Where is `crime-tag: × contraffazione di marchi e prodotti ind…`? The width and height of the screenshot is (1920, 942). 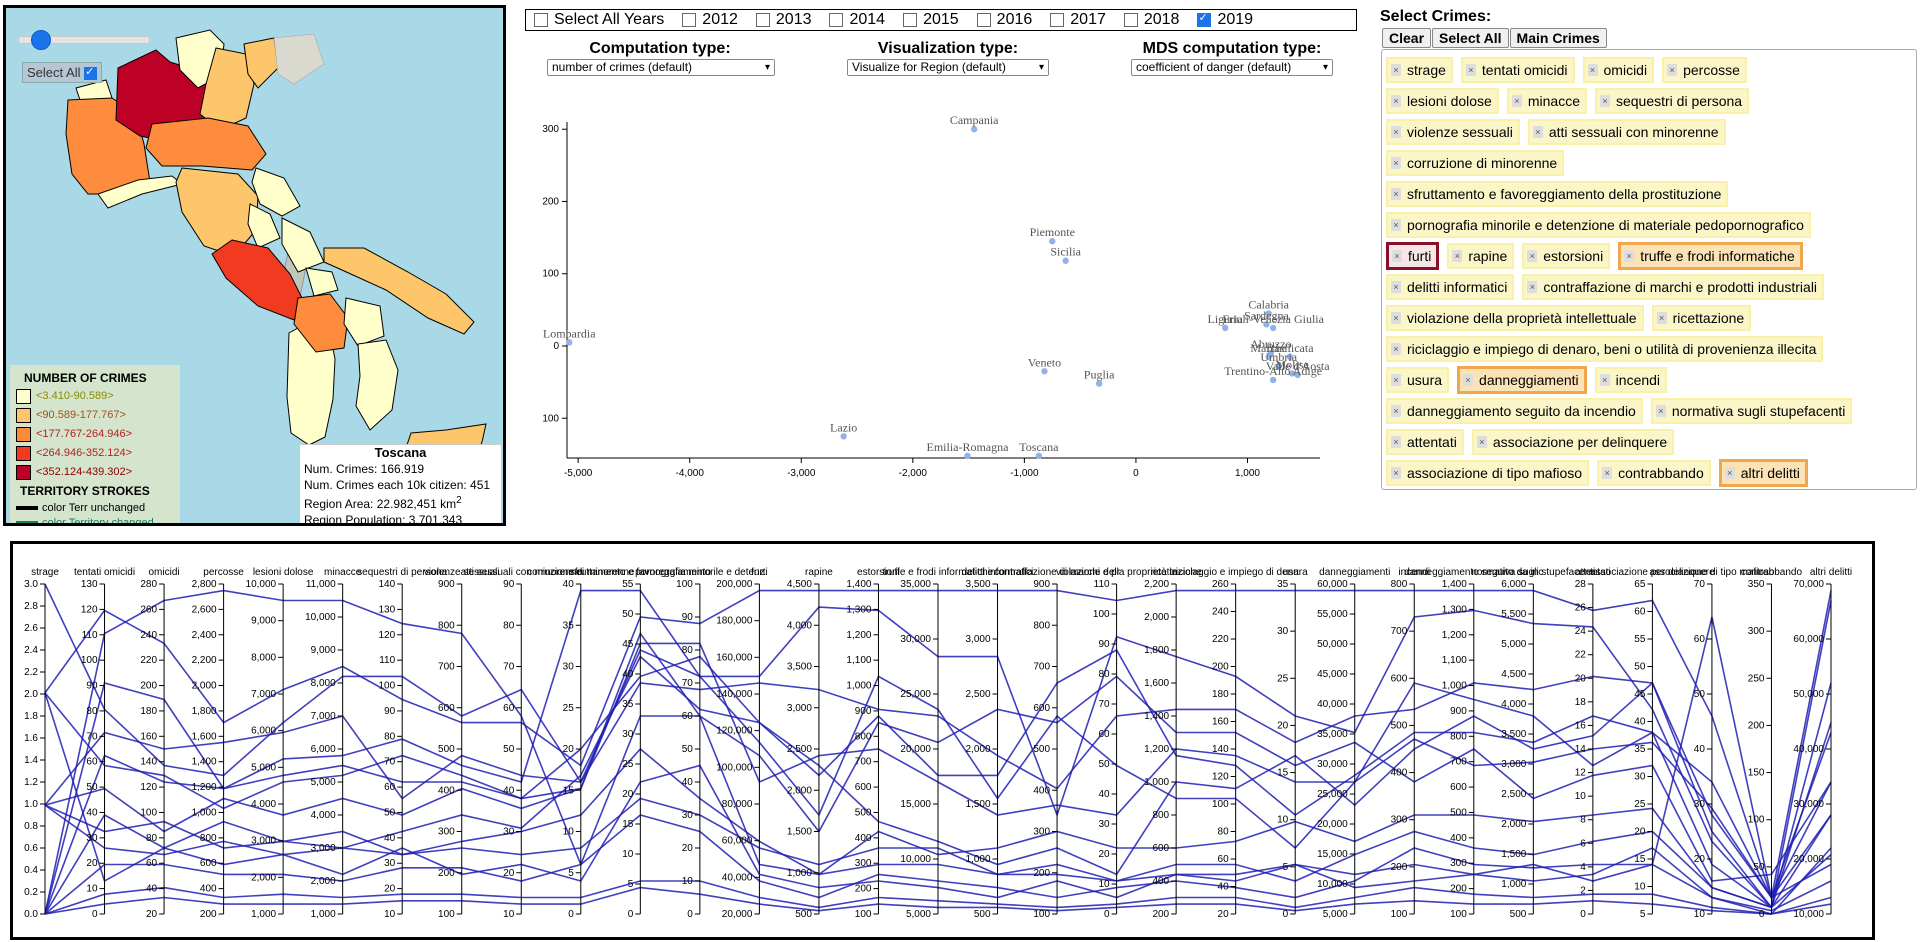 crime-tag: × contraffazione di marchi e prodotti ind… is located at coordinates (1673, 286).